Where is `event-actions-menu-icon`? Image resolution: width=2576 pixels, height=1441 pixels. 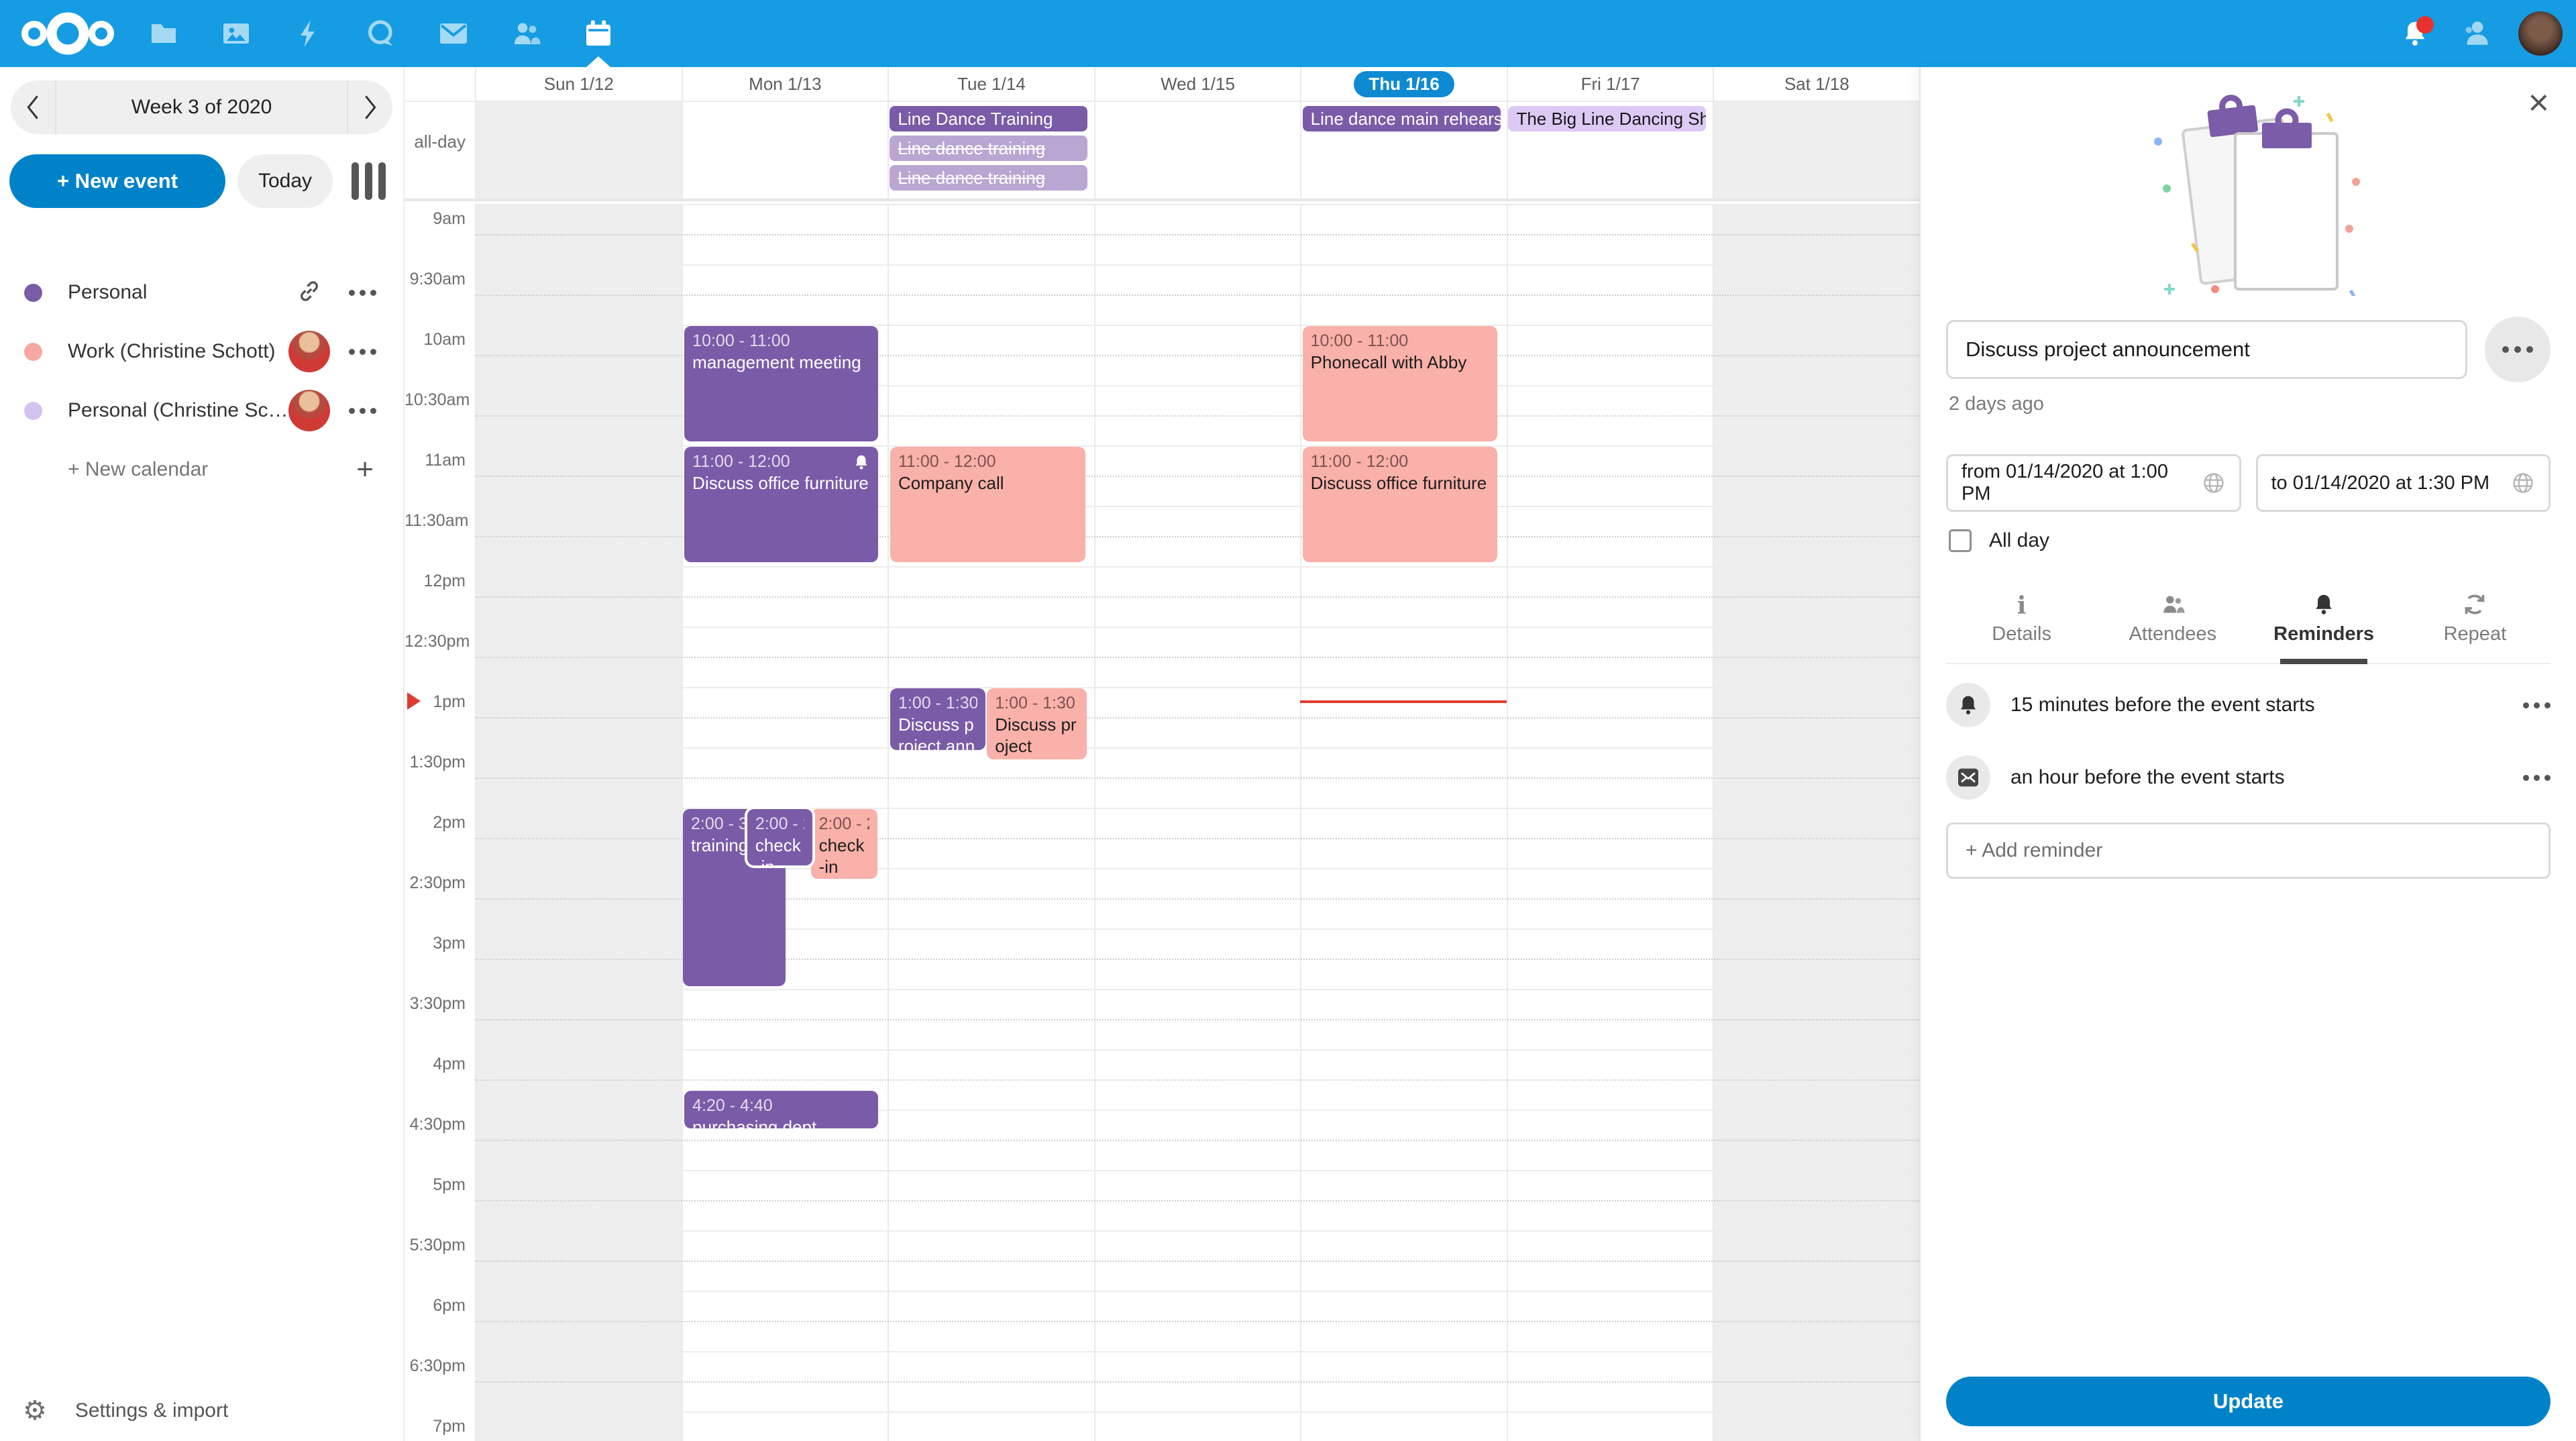
event-actions-menu-icon is located at coordinates (2518, 349).